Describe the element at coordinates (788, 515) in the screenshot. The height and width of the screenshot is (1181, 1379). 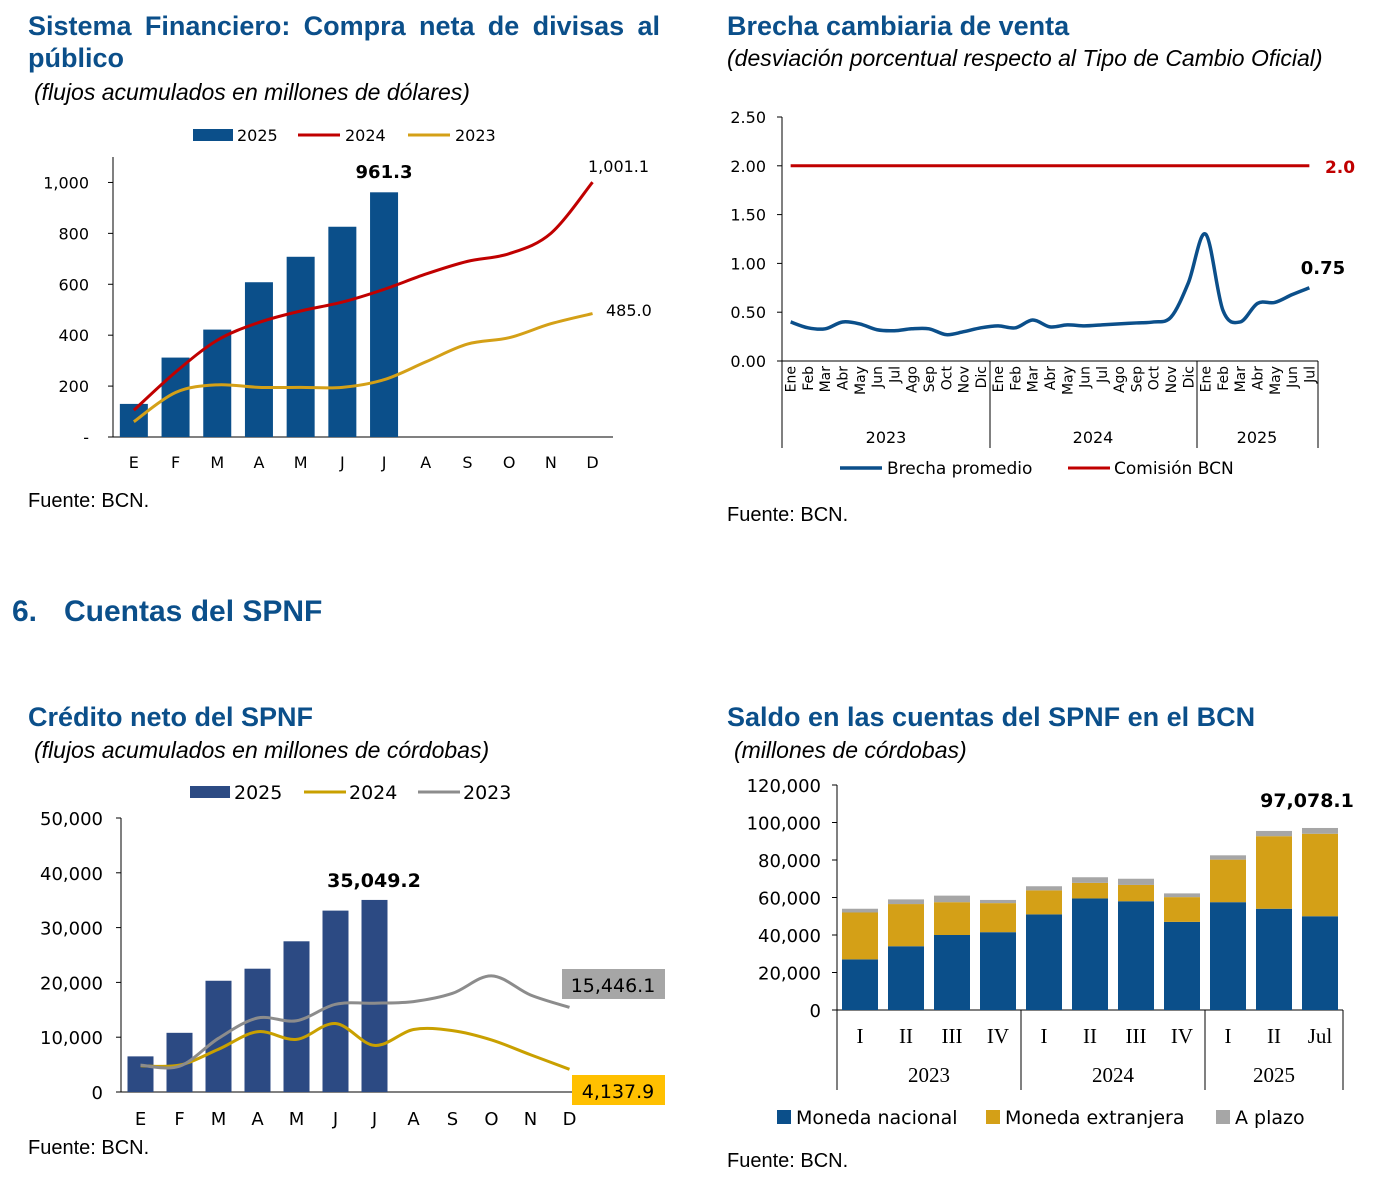
I see `chart2-source: Fuente: BCN.` at that location.